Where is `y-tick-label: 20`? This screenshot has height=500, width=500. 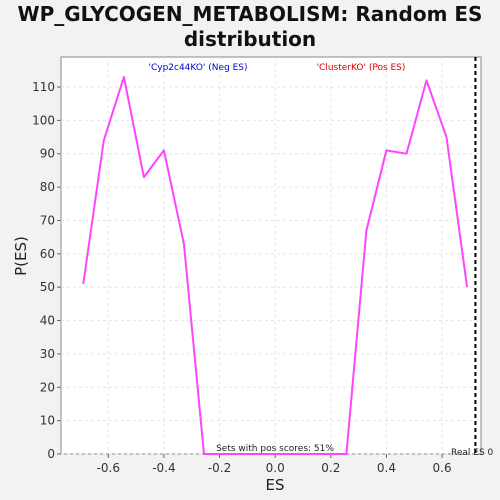
y-tick-label: 20 is located at coordinates (47, 387).